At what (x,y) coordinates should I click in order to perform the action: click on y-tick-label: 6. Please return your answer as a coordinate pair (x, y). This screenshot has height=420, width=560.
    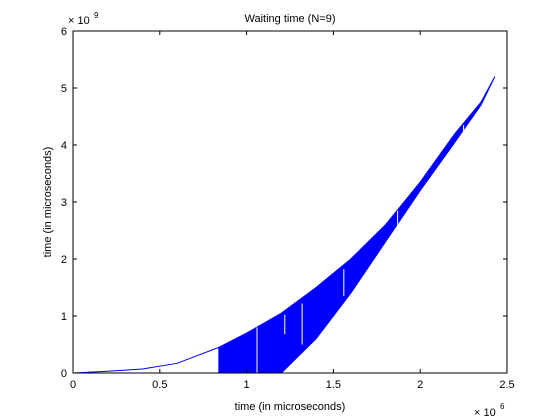
    Looking at the image, I should click on (64, 32).